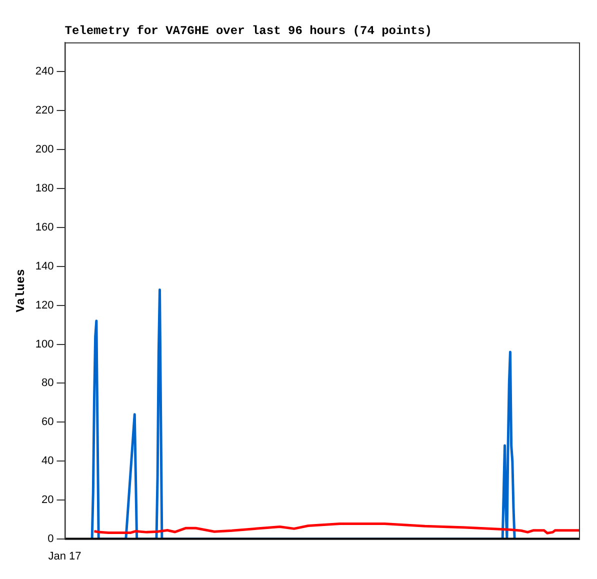  Describe the element at coordinates (44, 110) in the screenshot. I see `y-tick-label: 220` at that location.